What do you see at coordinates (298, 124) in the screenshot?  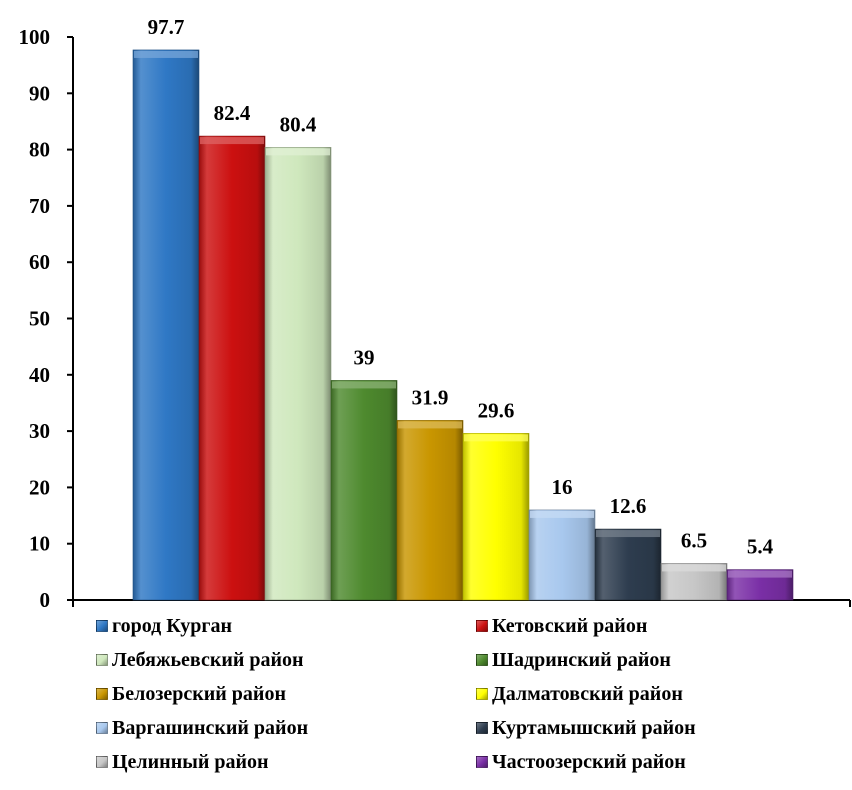 I see `data-label: 80.4` at bounding box center [298, 124].